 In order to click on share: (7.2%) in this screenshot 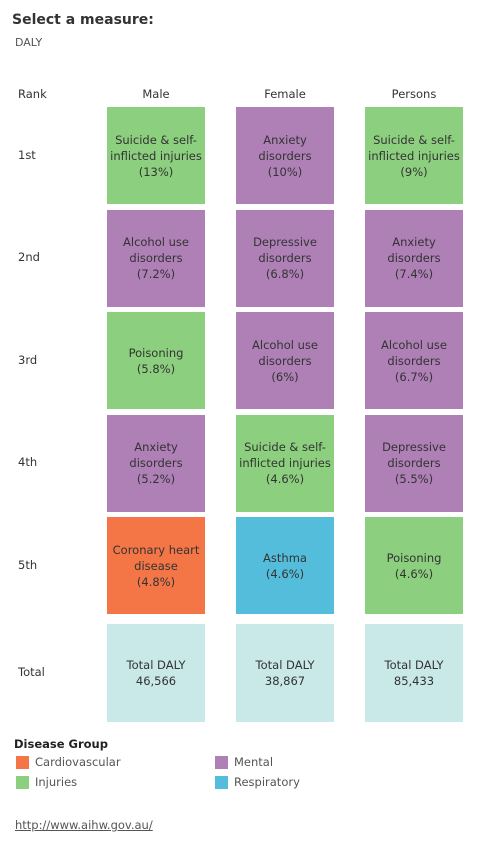, I will do `click(156, 274)`.